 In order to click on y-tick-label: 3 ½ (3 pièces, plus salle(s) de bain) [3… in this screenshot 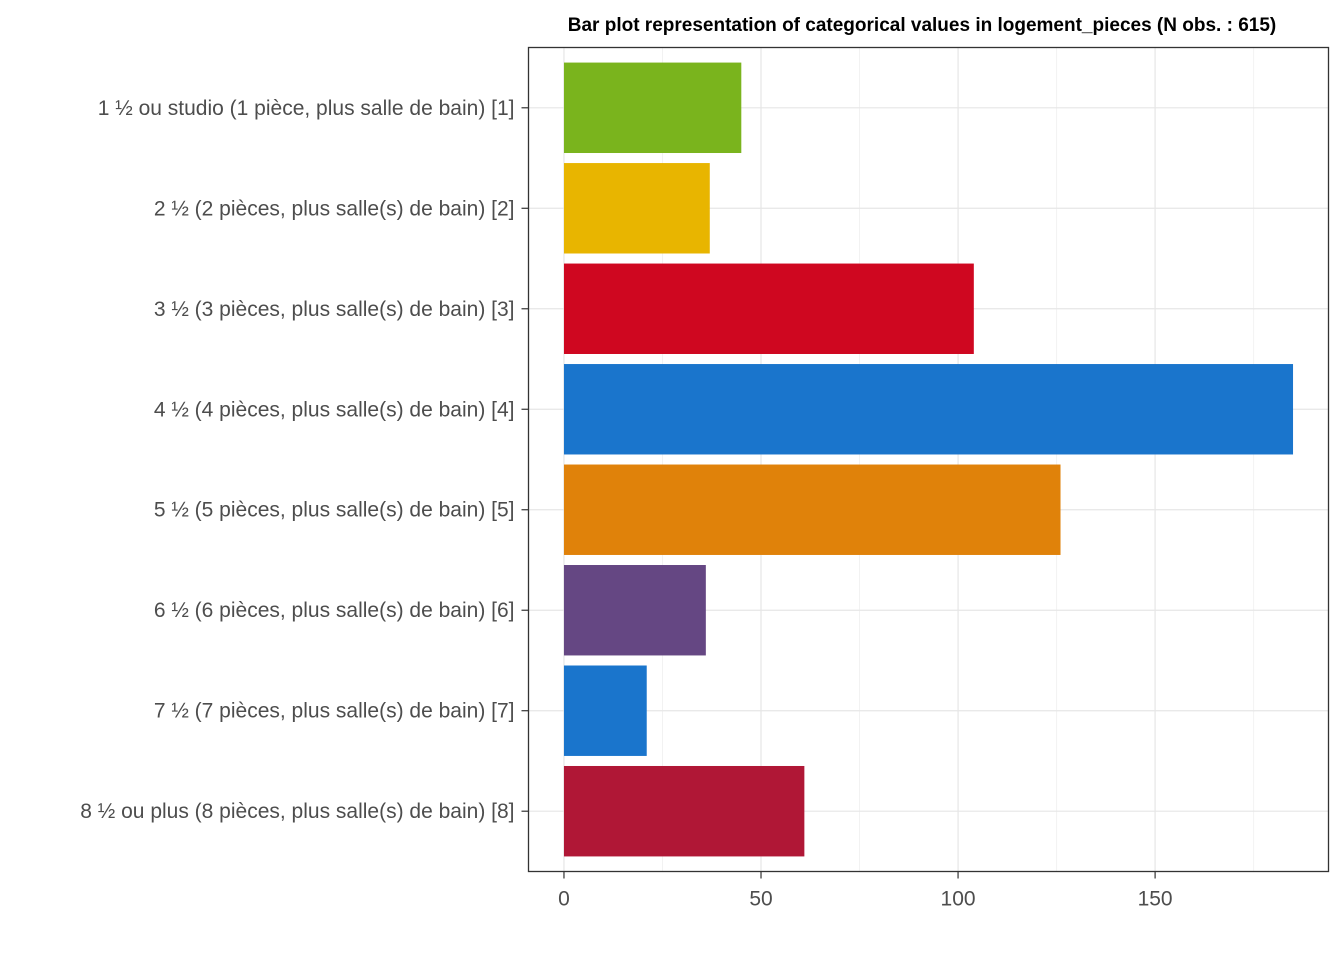, I will do `click(334, 309)`.